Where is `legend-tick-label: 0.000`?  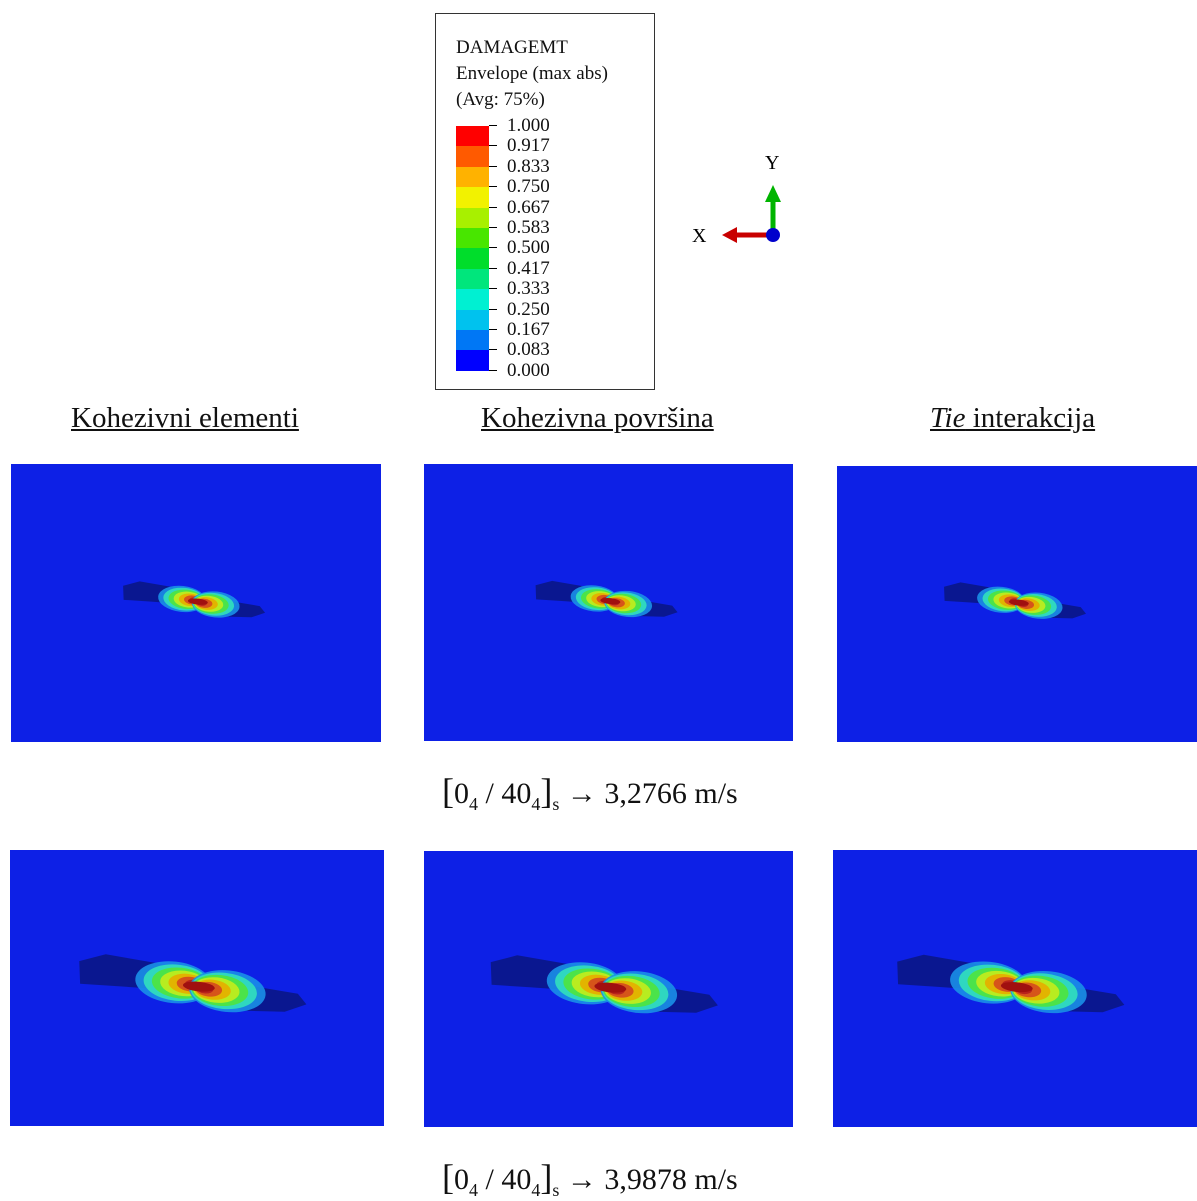 legend-tick-label: 0.000 is located at coordinates (528, 370).